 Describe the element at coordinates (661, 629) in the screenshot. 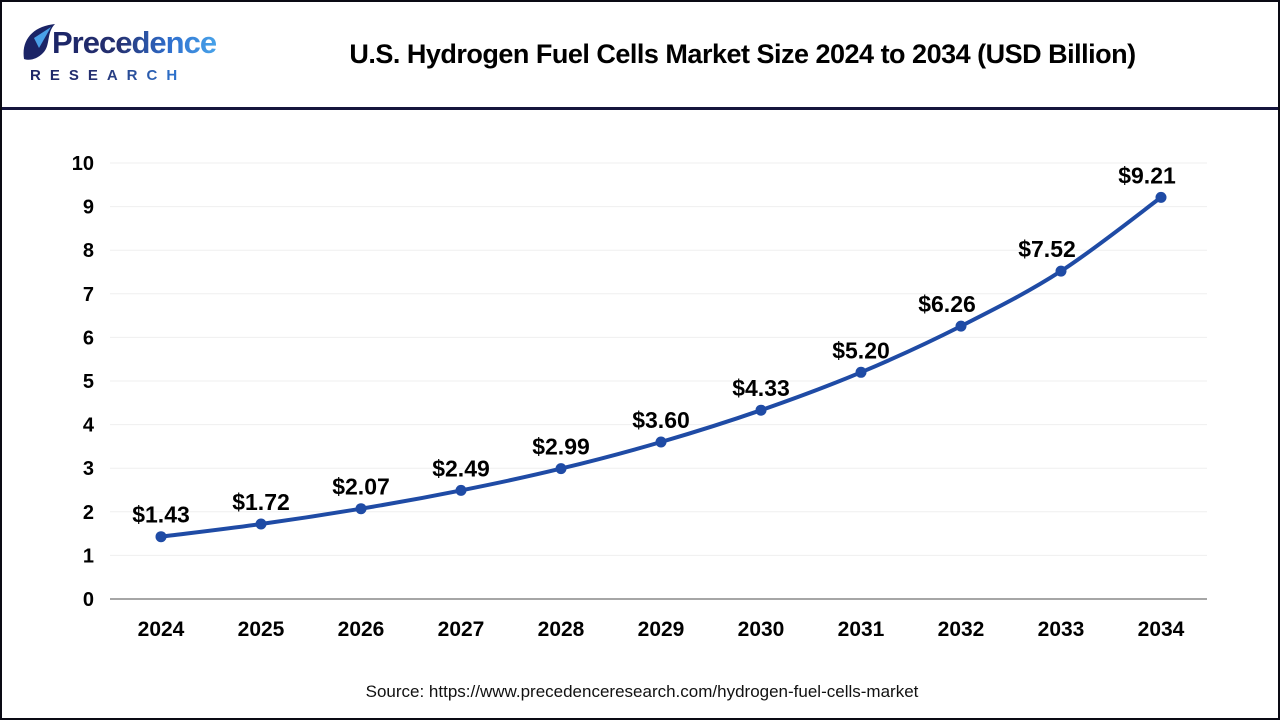

I see `x-tick-label: 2029` at that location.